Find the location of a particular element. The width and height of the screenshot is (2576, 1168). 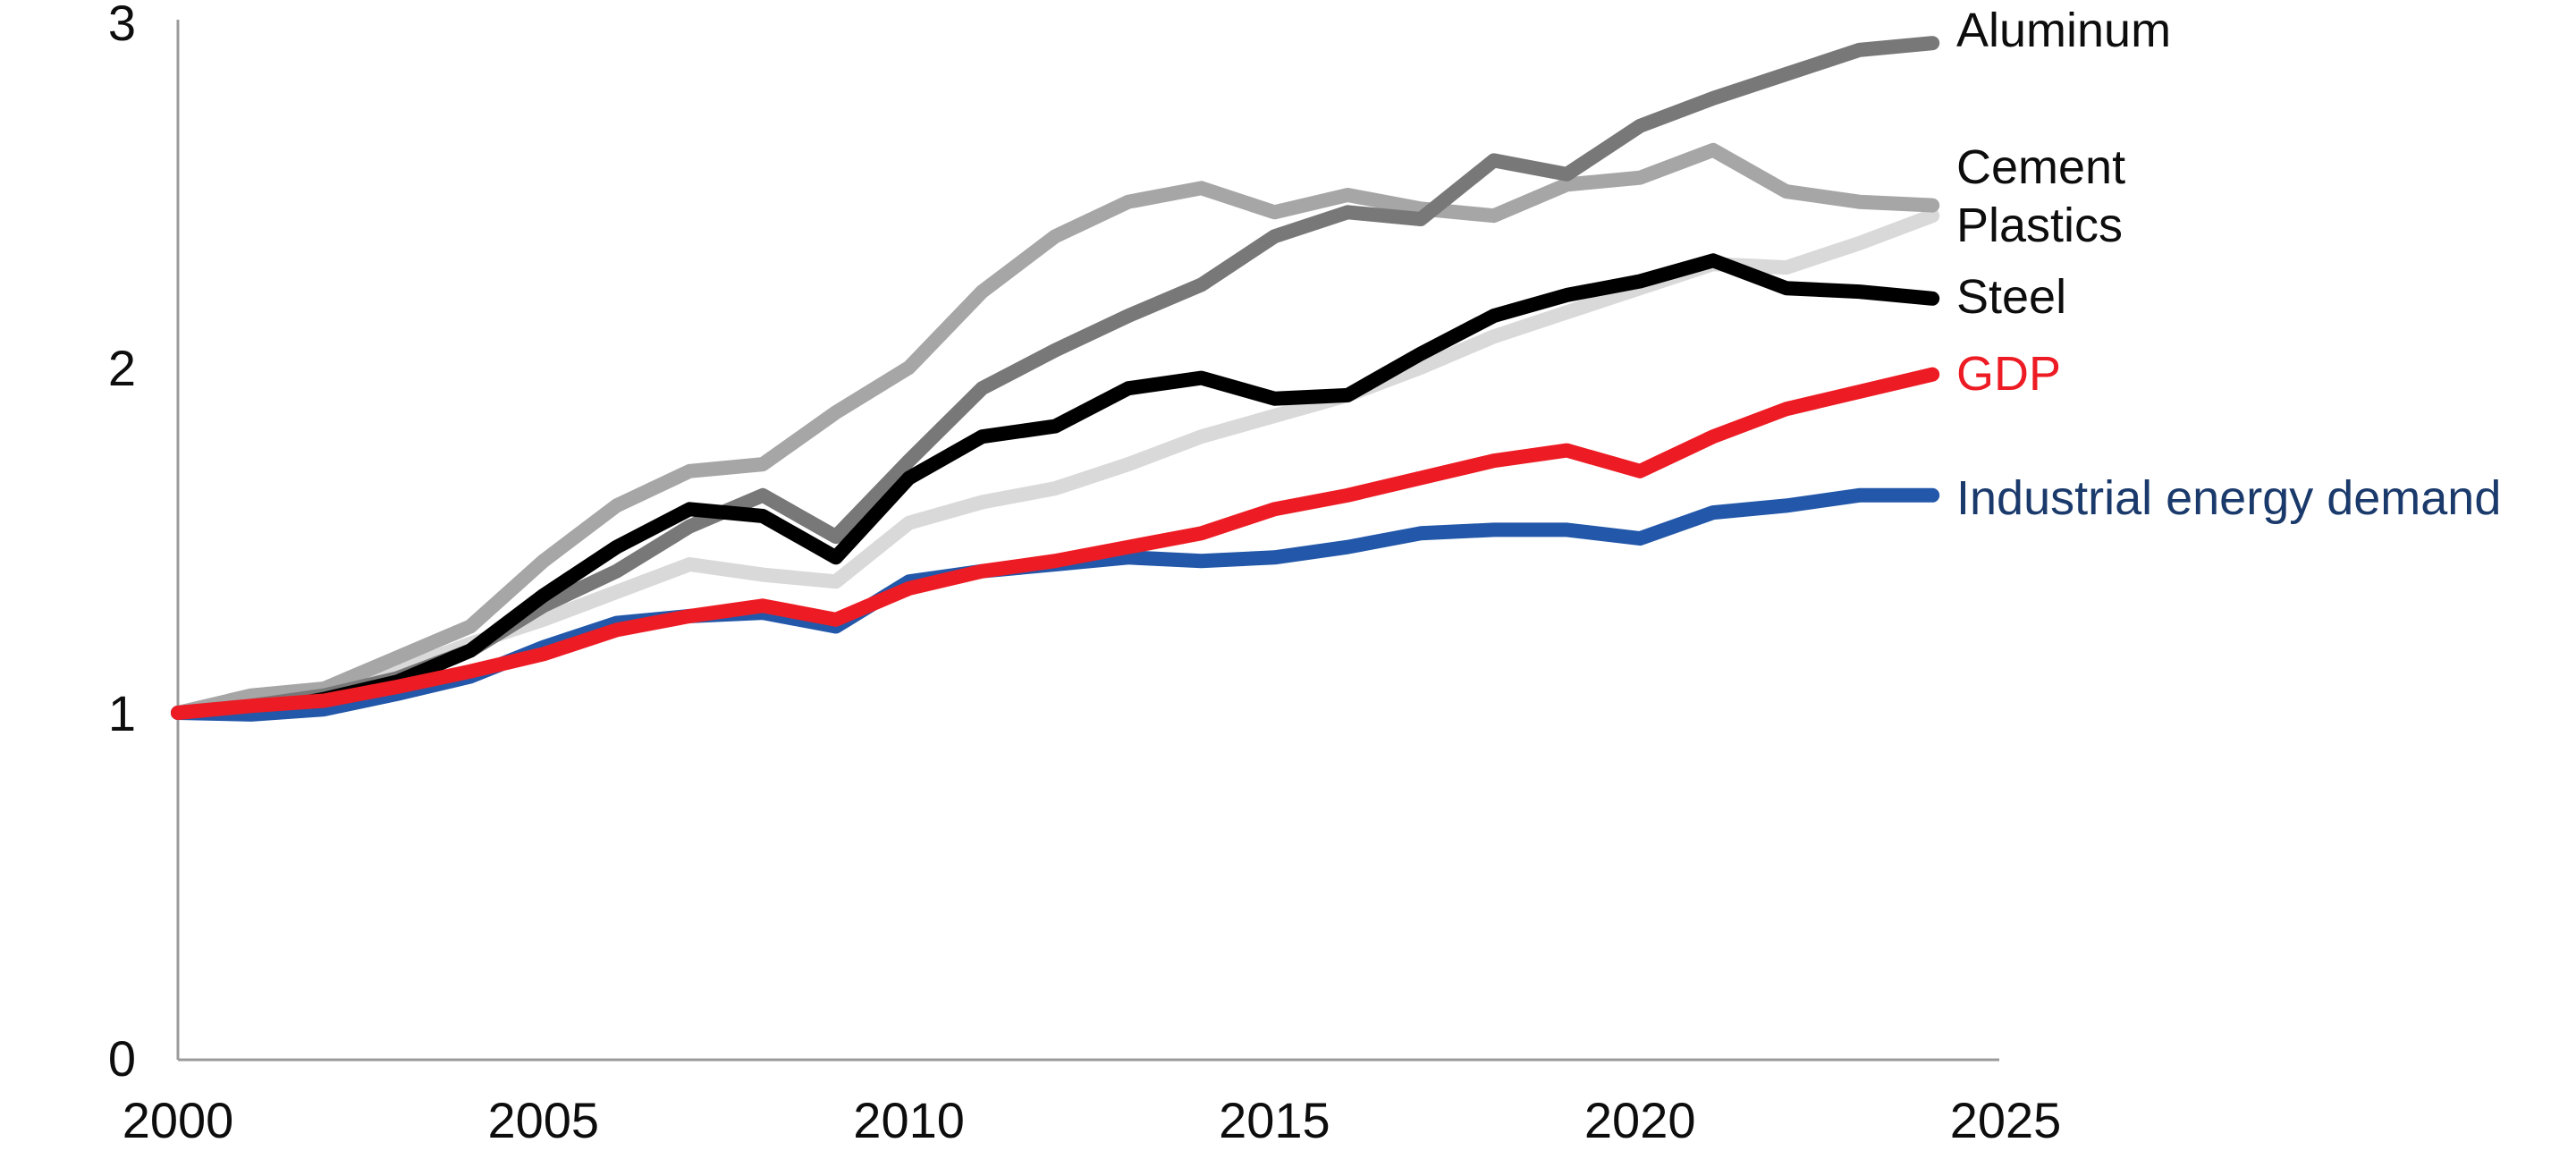

x-tick-label: 2020 is located at coordinates (1640, 1120).